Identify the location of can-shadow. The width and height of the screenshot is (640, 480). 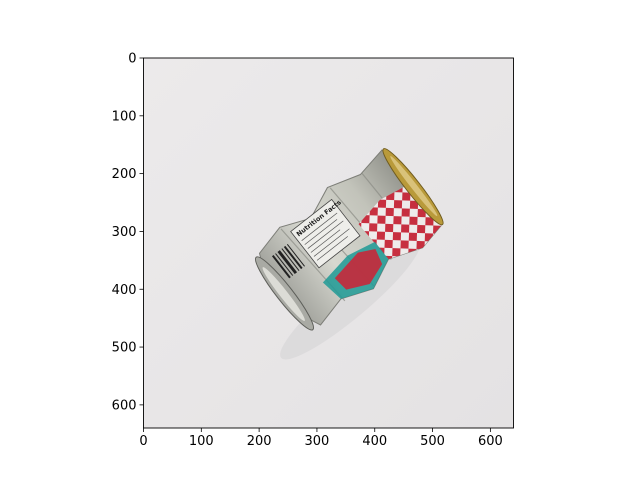
(350, 300).